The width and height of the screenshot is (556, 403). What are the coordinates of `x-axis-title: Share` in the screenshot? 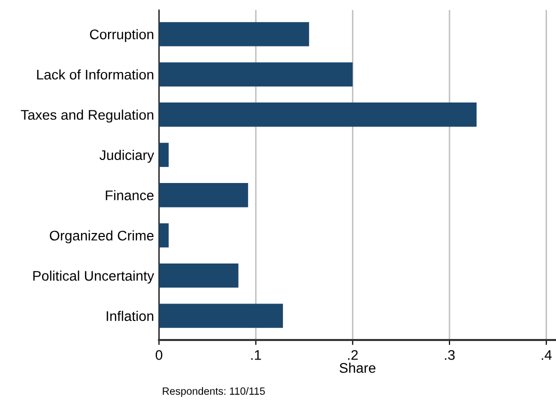 It's located at (358, 367).